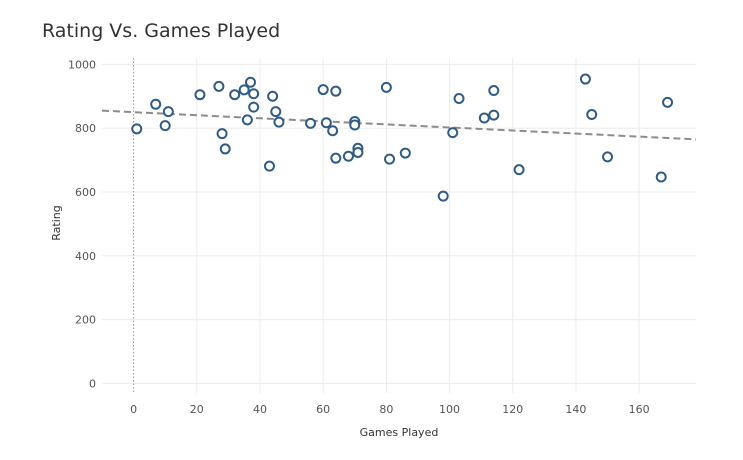 Image resolution: width=743 pixels, height=460 pixels. What do you see at coordinates (85, 128) in the screenshot?
I see `y-tick-label: 800` at bounding box center [85, 128].